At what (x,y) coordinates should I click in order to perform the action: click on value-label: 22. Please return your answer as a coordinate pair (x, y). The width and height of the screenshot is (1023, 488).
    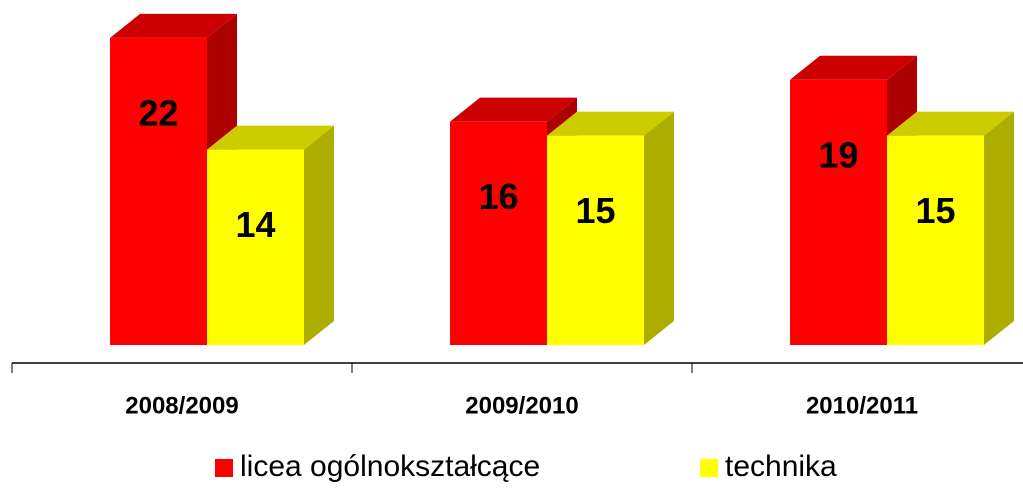
    Looking at the image, I should click on (158, 112).